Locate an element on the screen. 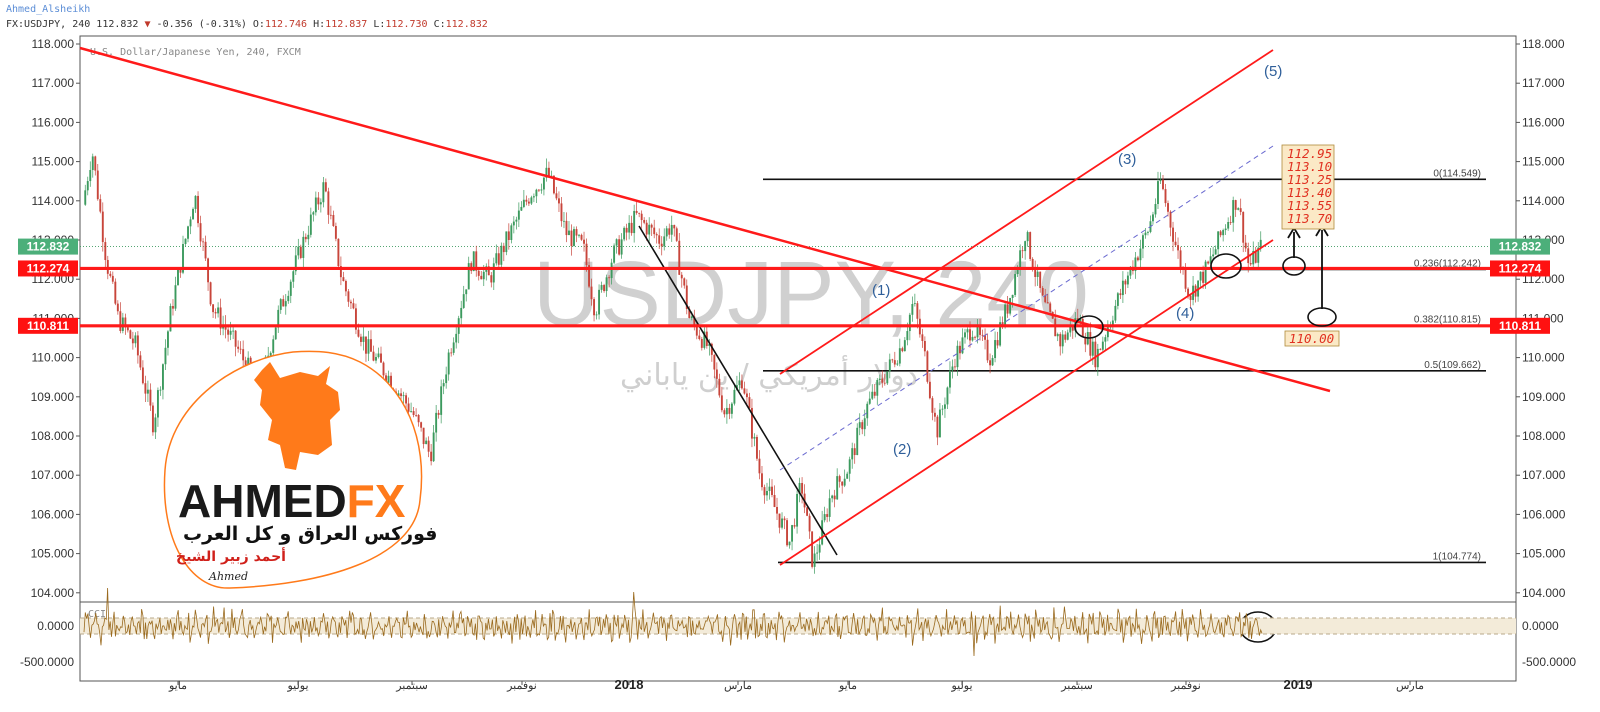  y-tick-label: 114.000 is located at coordinates (53, 201).